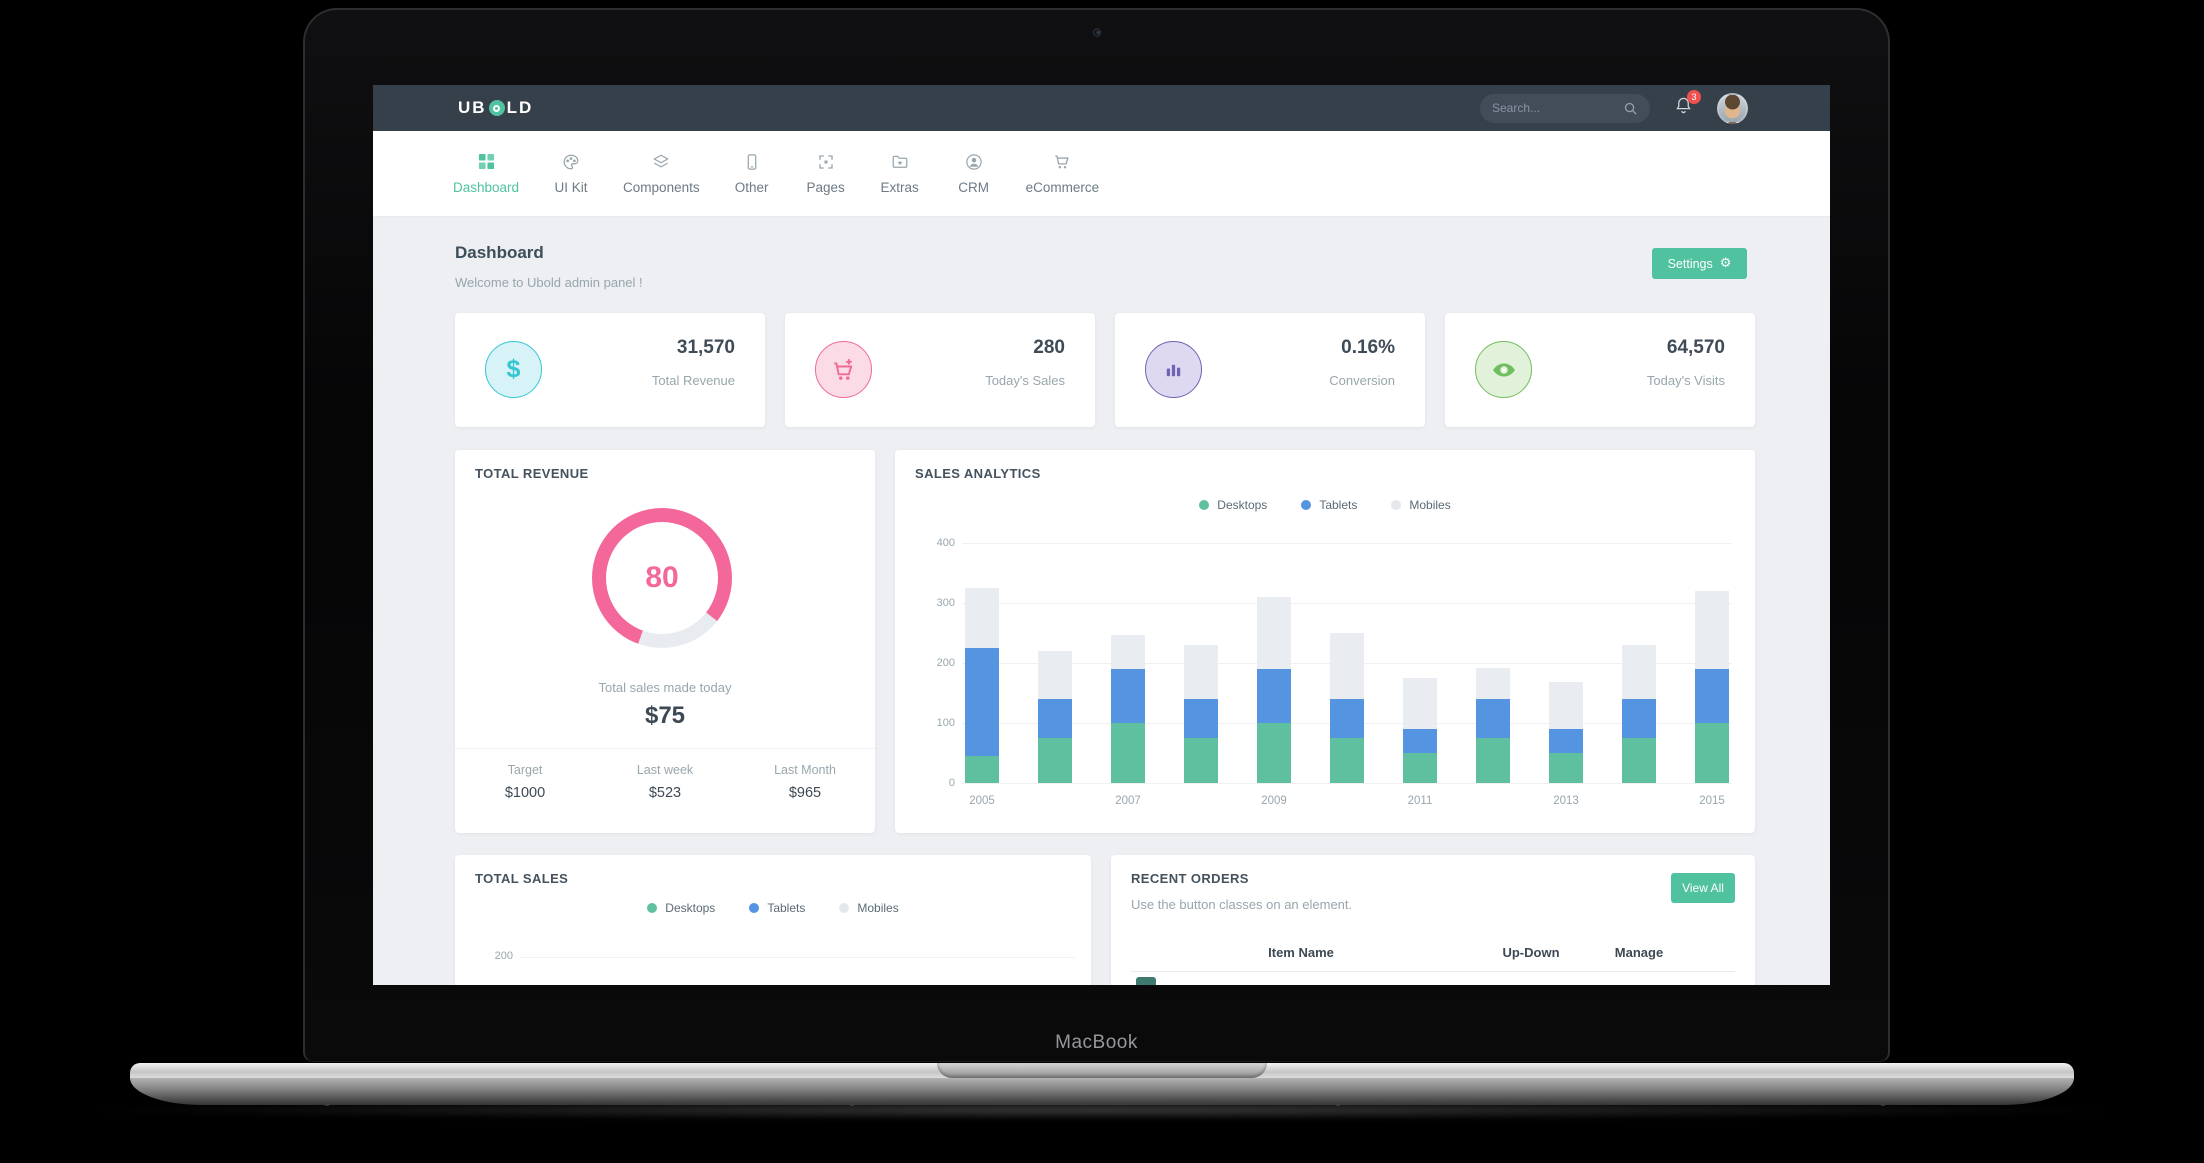  Describe the element at coordinates (1096, 1042) in the screenshot. I see `device-label: MacBook` at that location.